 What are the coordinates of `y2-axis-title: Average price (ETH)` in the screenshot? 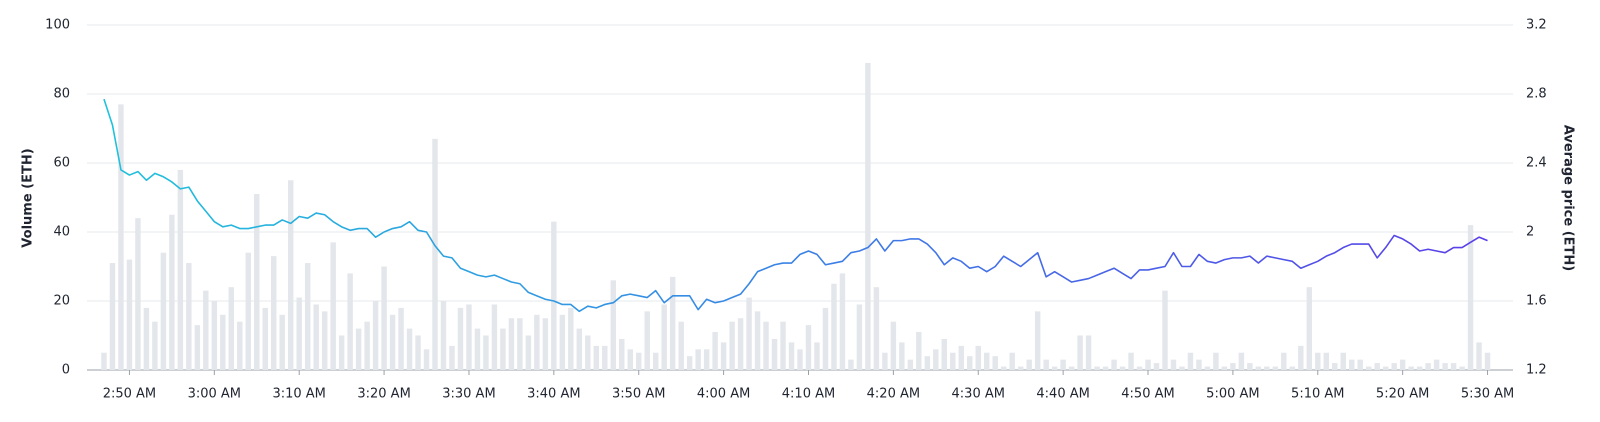 It's located at (1568, 198).